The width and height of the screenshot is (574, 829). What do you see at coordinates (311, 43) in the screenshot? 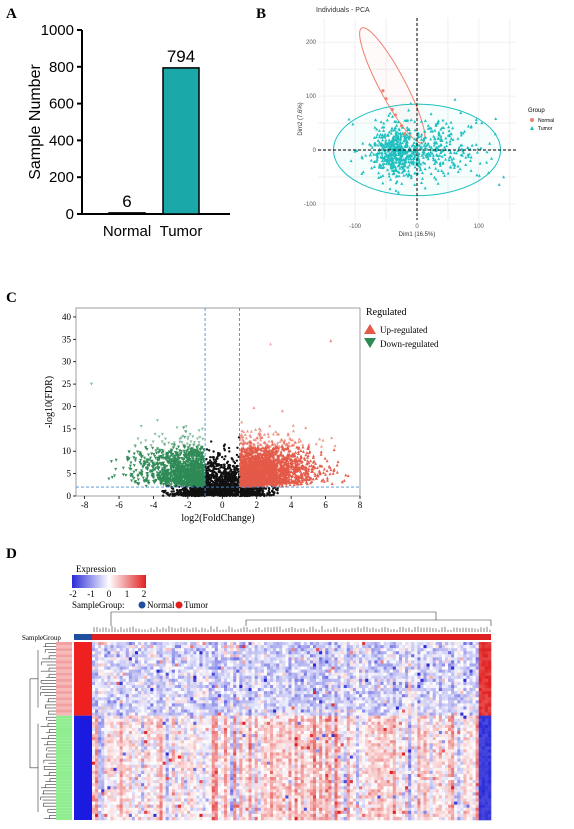
I see `y-tick-label: 200` at bounding box center [311, 43].